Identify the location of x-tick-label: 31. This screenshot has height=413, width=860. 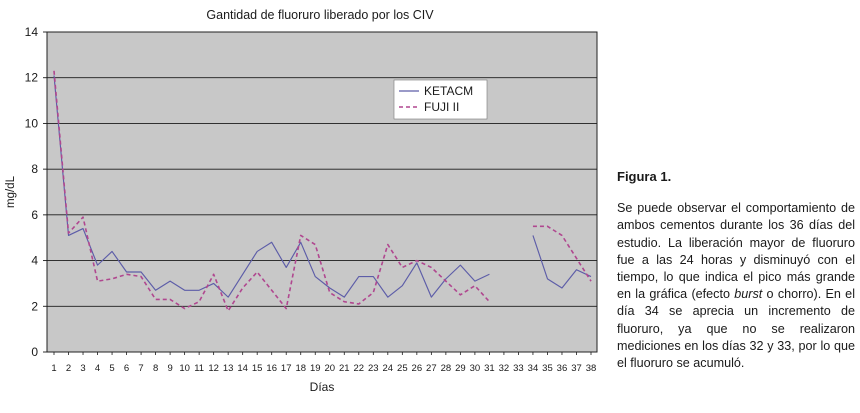
(489, 368).